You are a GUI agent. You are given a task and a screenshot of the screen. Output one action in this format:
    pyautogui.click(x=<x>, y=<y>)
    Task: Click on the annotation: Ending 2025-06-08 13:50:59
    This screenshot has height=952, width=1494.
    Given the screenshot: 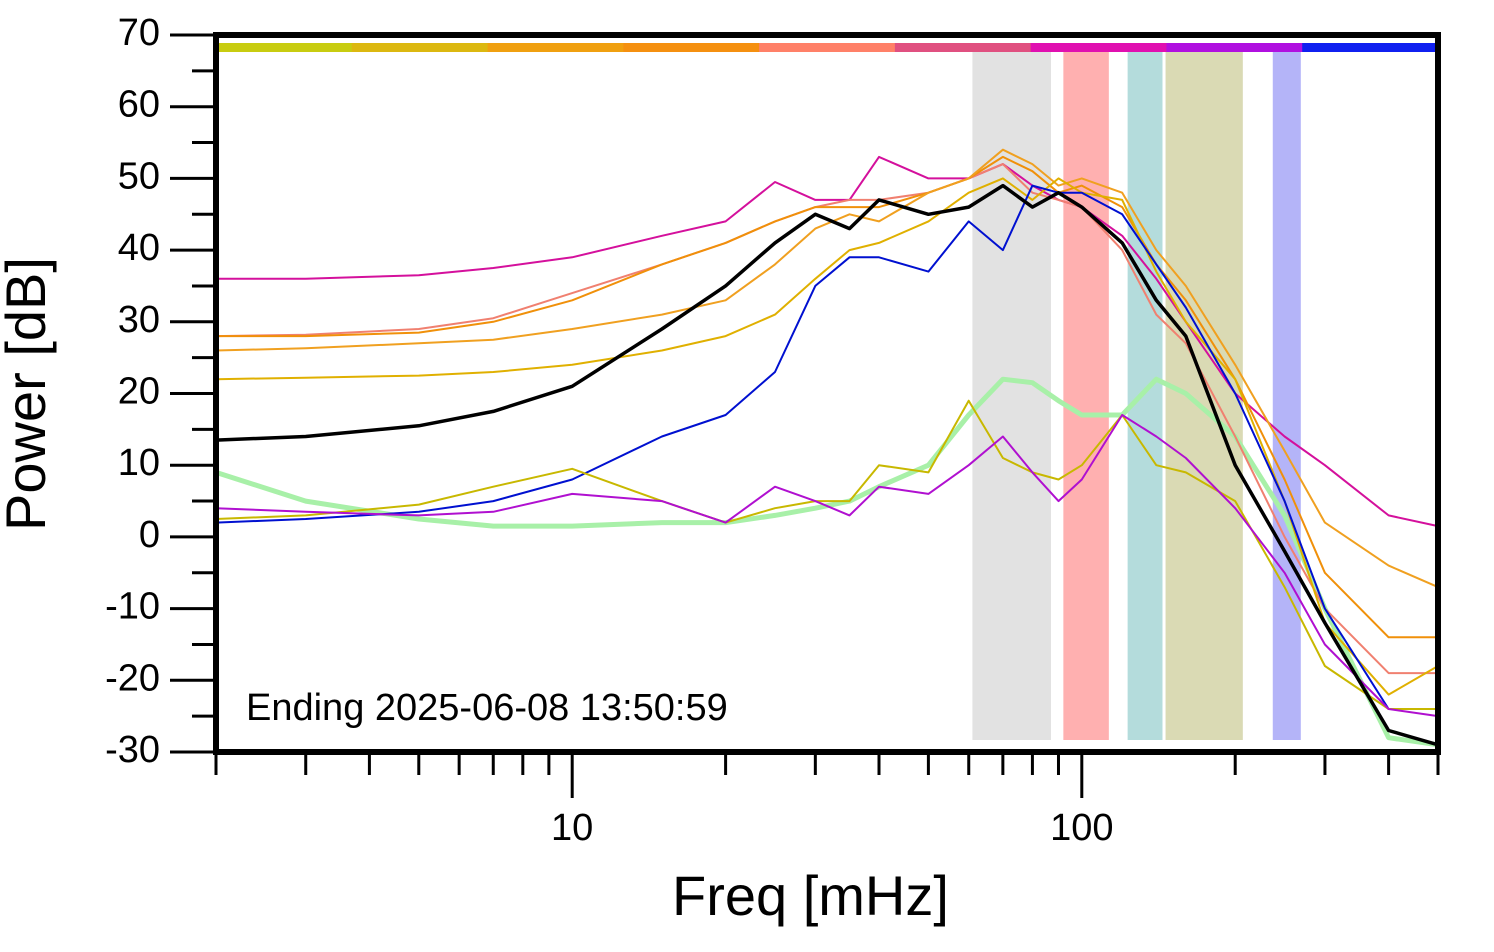 What is the action you would take?
    pyautogui.click(x=487, y=708)
    